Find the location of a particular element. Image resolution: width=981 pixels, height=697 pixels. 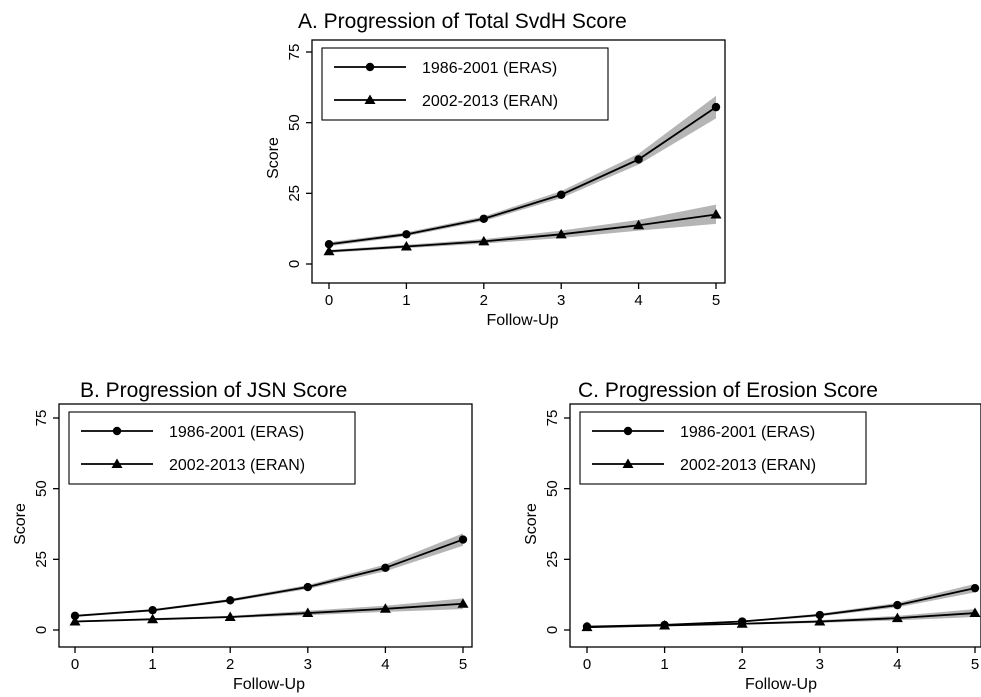

chart-title: B. Progression of JSN Score is located at coordinates (213, 390).